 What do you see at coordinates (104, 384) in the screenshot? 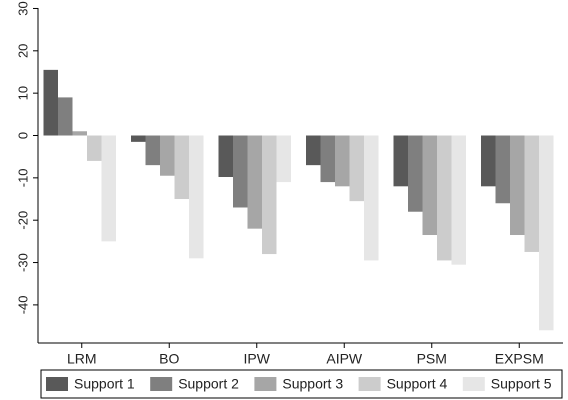
I see `legend-label-support-1: Support 1` at bounding box center [104, 384].